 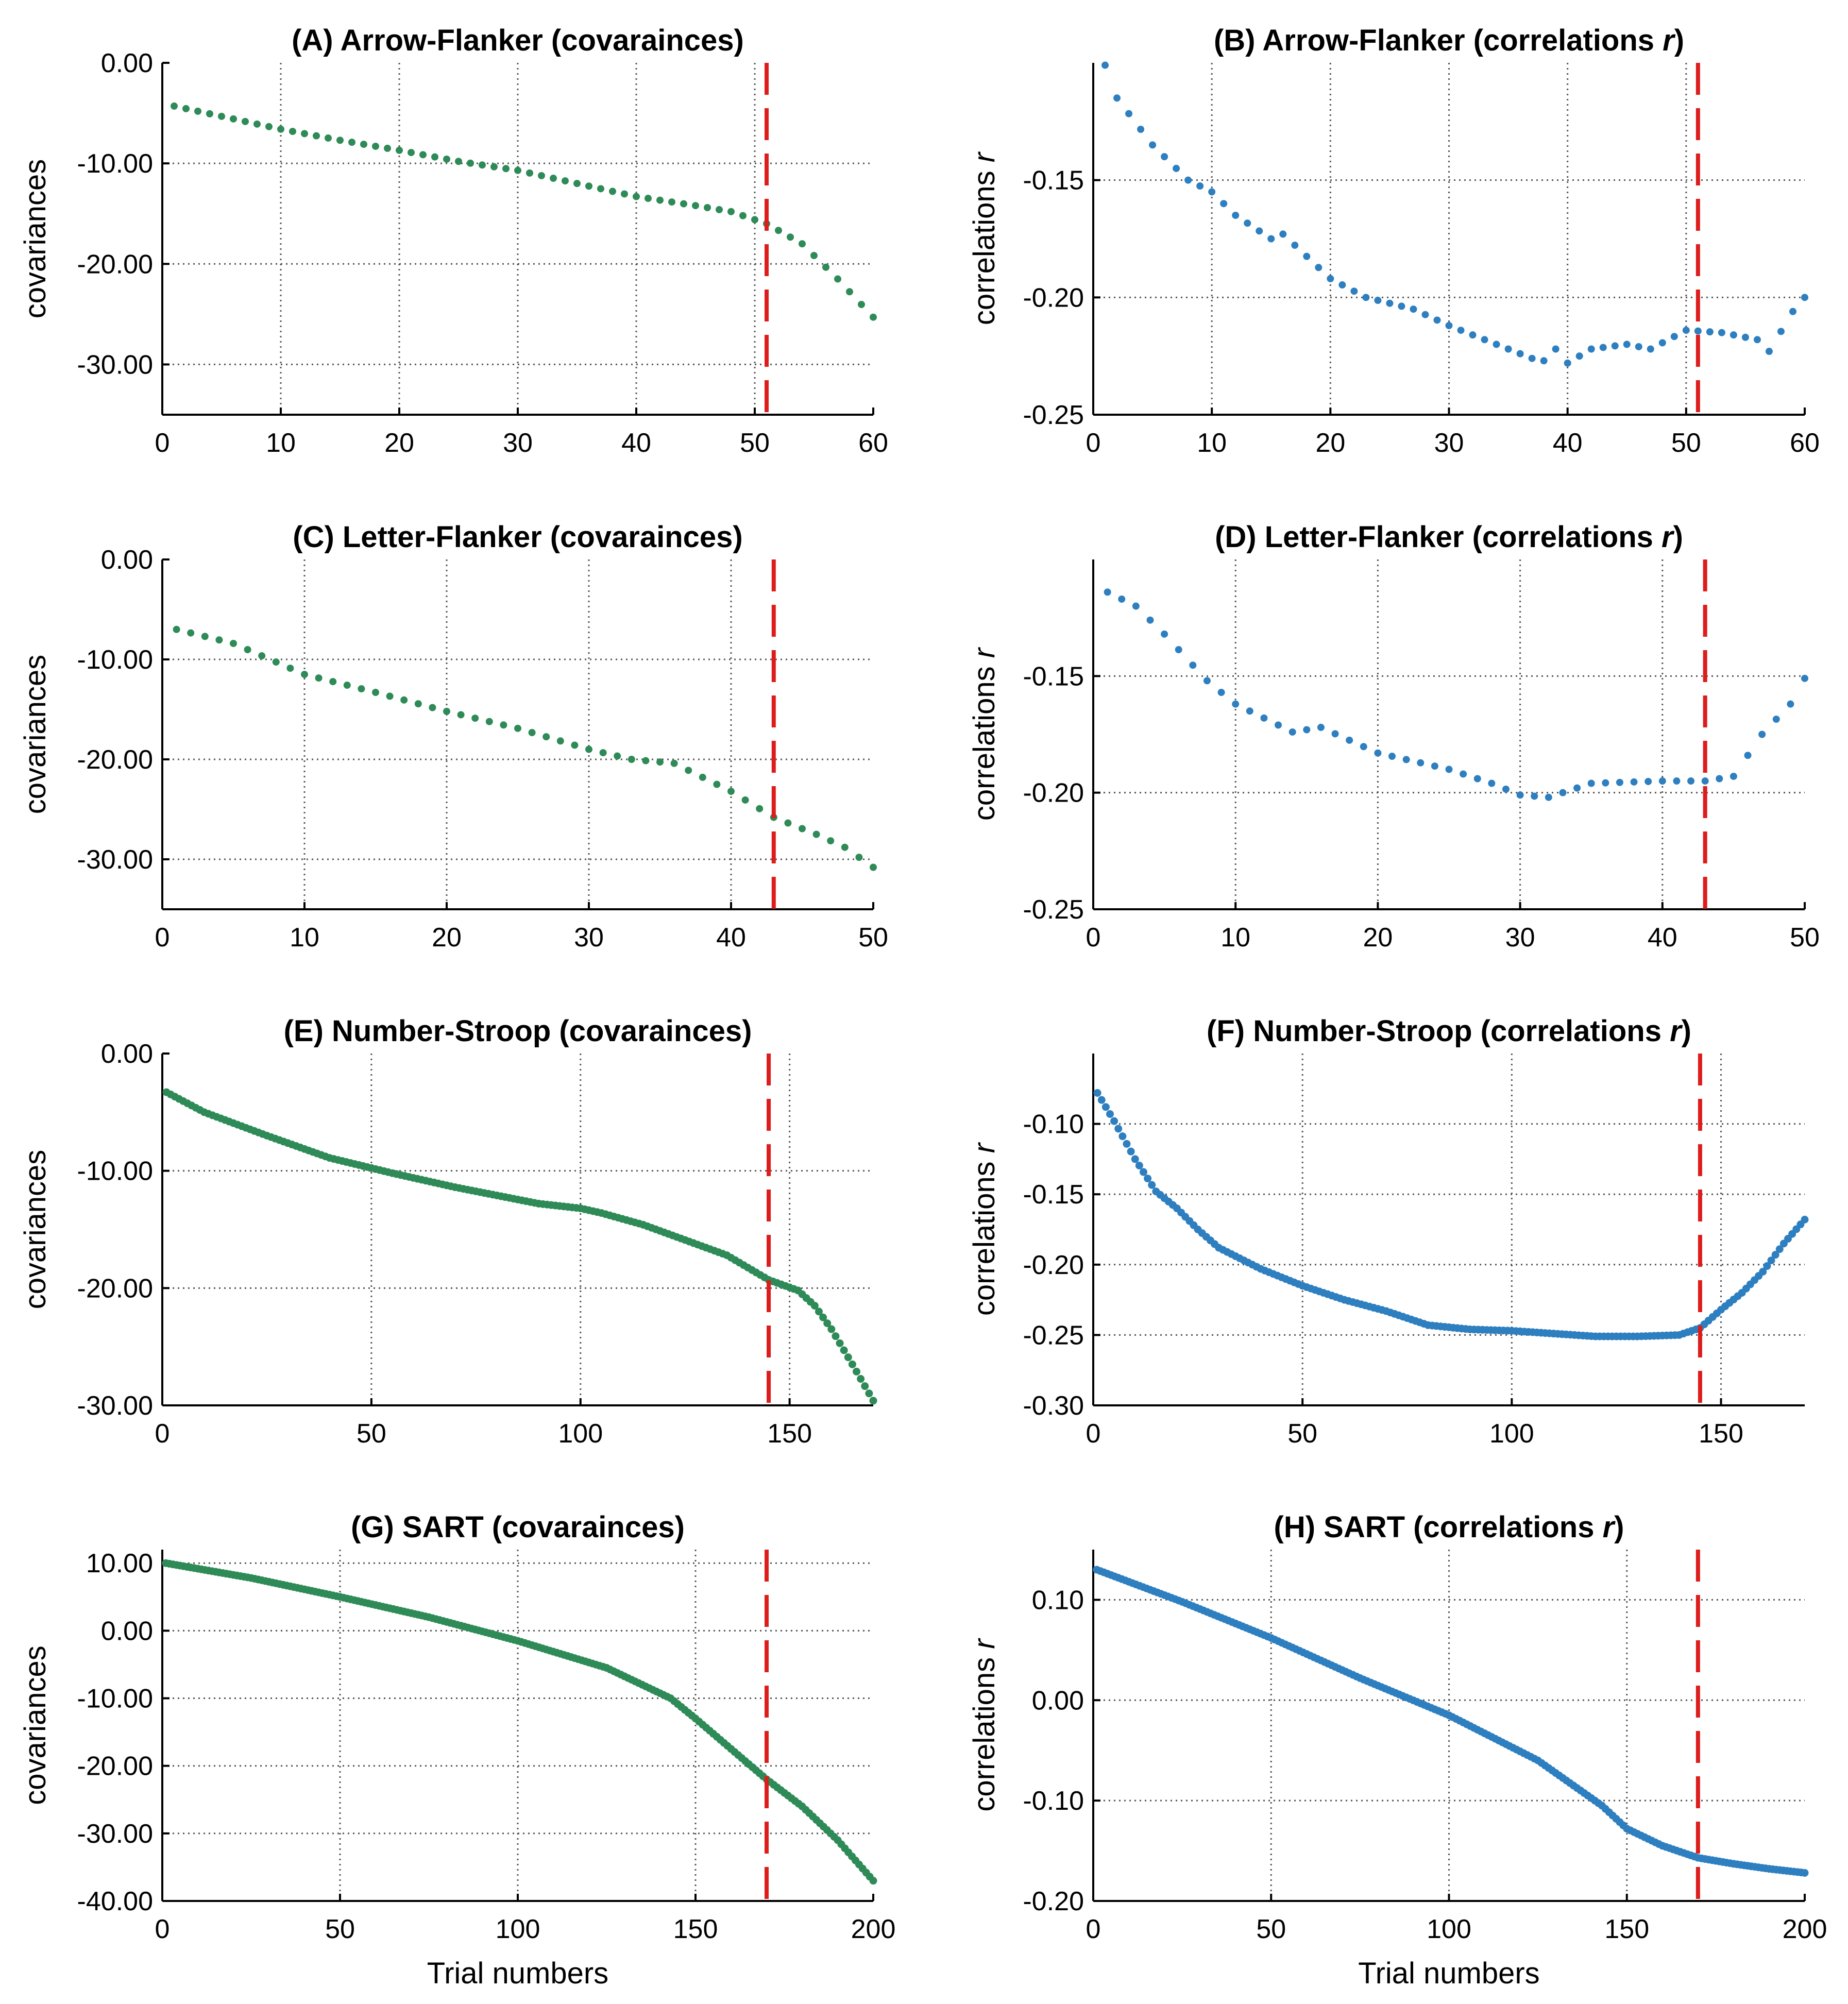 What do you see at coordinates (115, 1834) in the screenshot?
I see `y-tick-label: -30.00` at bounding box center [115, 1834].